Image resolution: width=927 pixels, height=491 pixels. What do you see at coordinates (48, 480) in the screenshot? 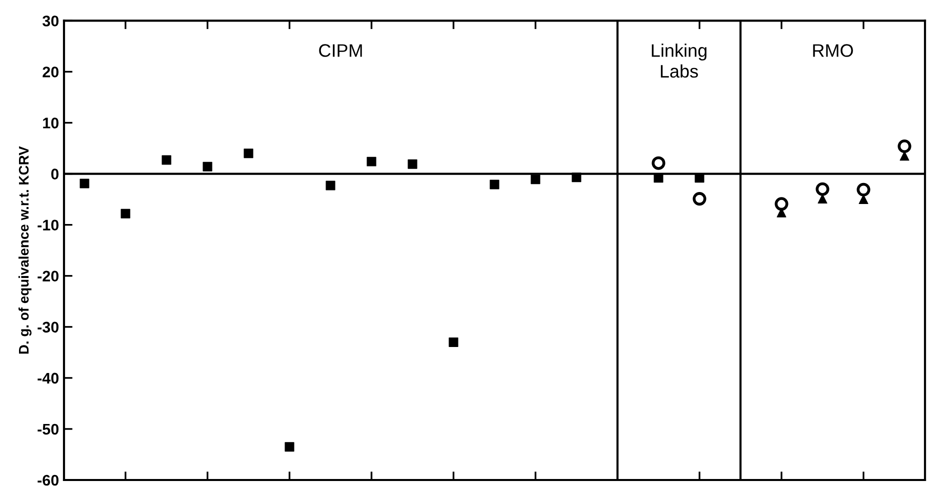
I see `y-tick-label: -60` at bounding box center [48, 480].